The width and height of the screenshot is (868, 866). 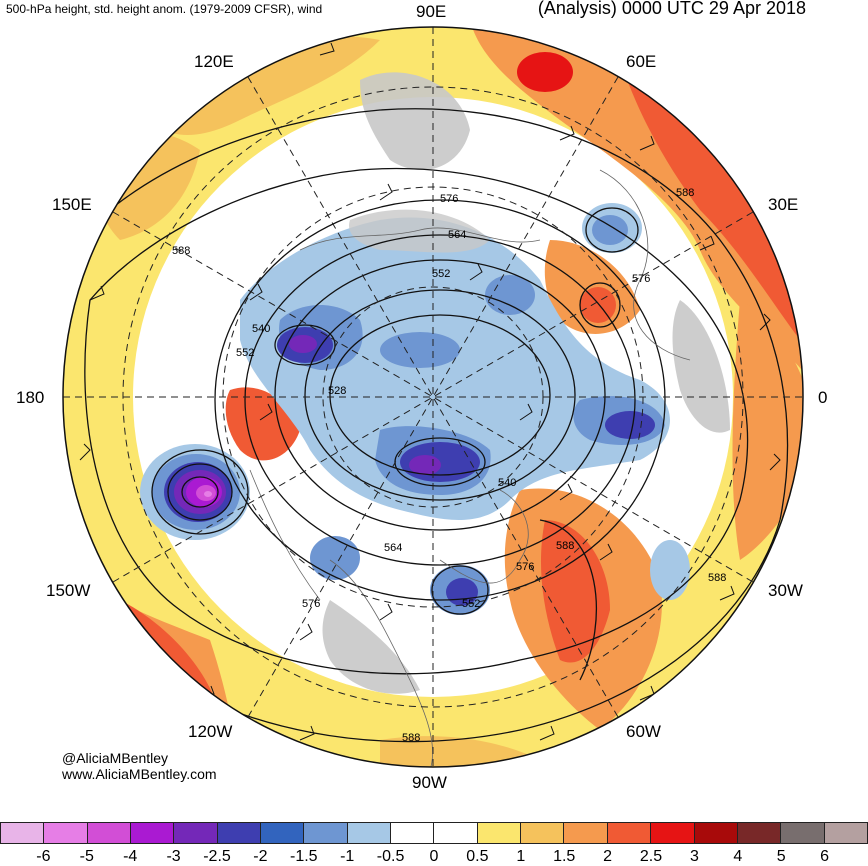 What do you see at coordinates (785, 590) in the screenshot?
I see `lon-label-30w: 30W` at bounding box center [785, 590].